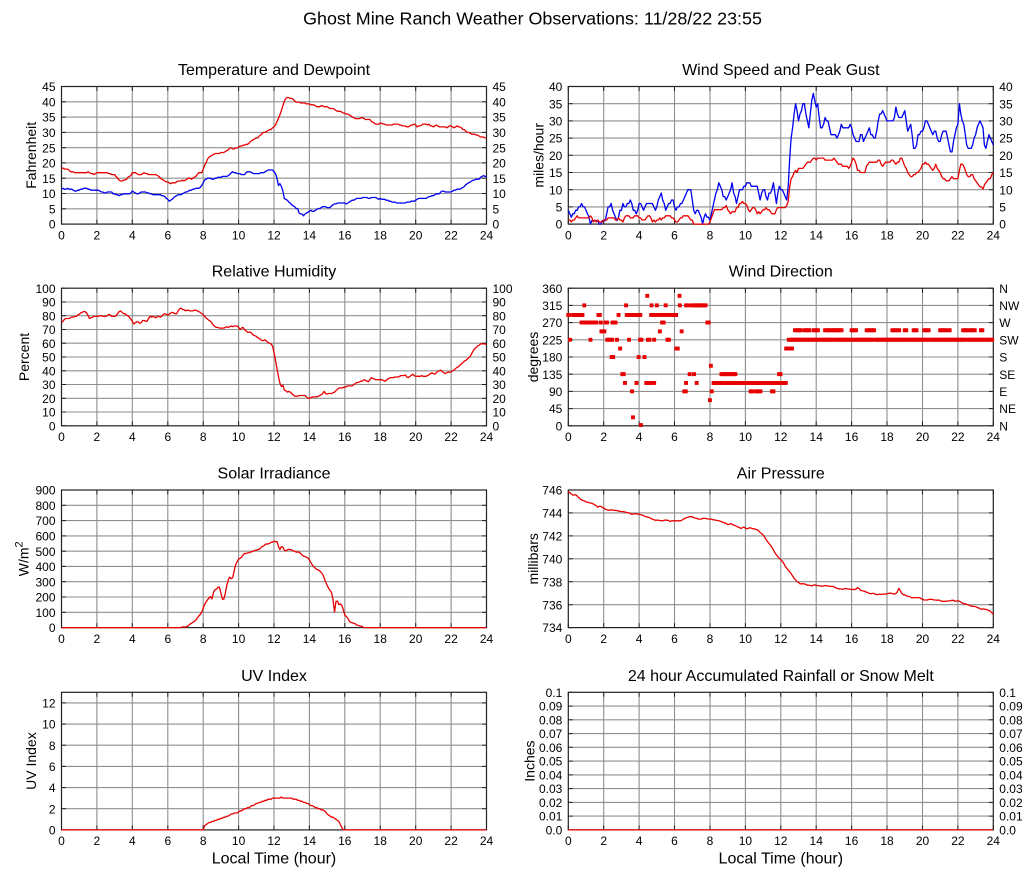 The image size is (1027, 883). What do you see at coordinates (539, 155) in the screenshot?
I see `svg-text: miles/hour` at bounding box center [539, 155].